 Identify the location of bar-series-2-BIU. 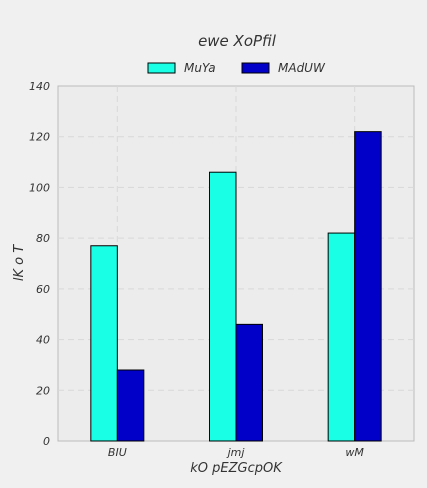
(130, 405).